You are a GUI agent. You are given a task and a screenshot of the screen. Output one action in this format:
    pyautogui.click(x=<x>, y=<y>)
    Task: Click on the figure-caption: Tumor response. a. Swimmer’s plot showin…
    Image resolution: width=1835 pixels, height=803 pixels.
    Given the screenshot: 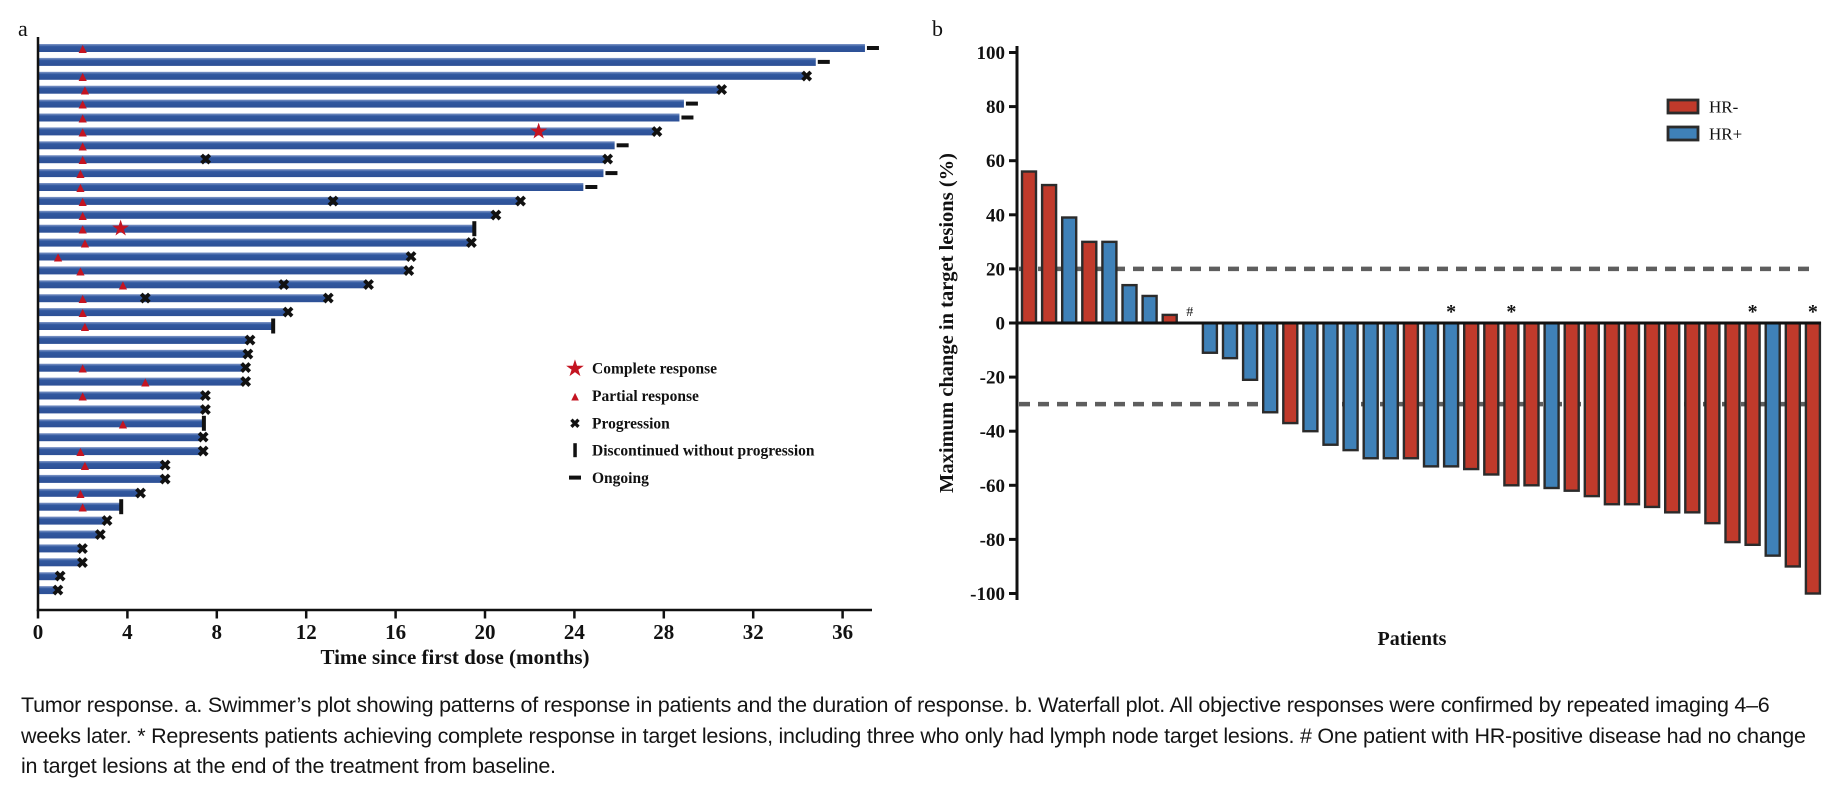 What is the action you would take?
    pyautogui.click(x=913, y=736)
    